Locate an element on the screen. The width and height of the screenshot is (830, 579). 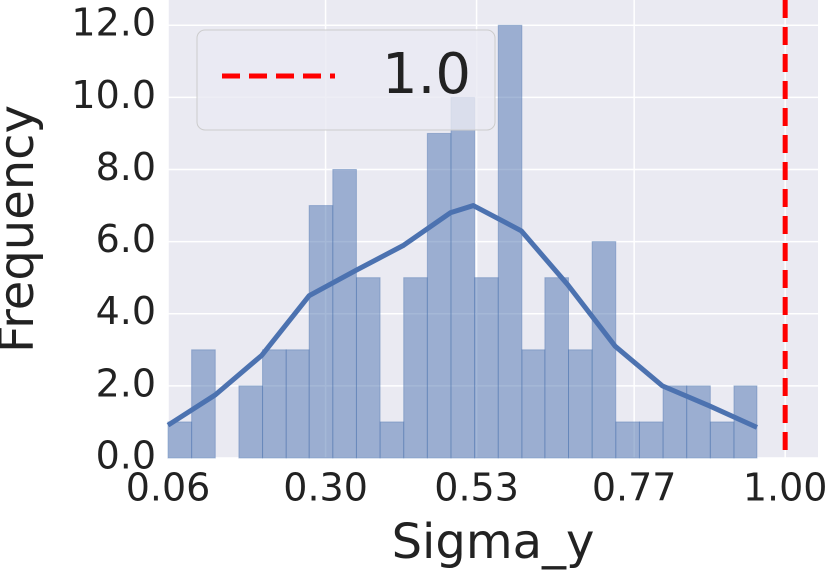
x-tick-label: 0.77 is located at coordinates (634, 488).